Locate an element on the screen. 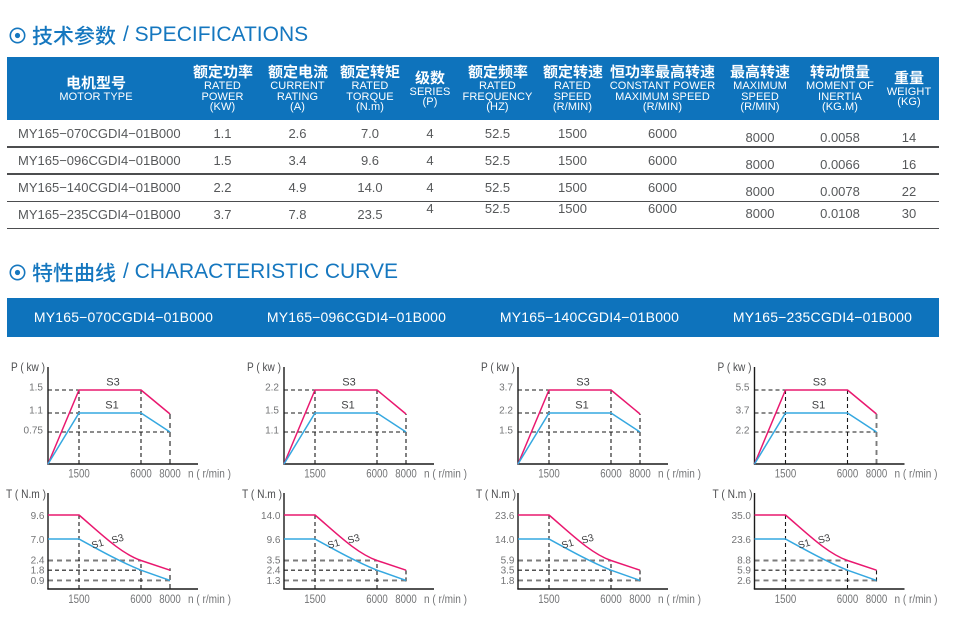  chart-label: 9.6 is located at coordinates (38, 516).